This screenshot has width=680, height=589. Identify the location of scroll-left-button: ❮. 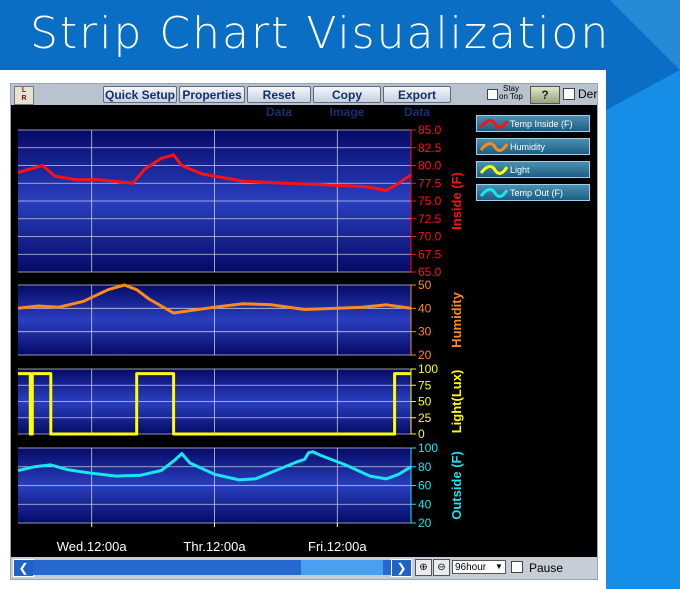
(23, 568).